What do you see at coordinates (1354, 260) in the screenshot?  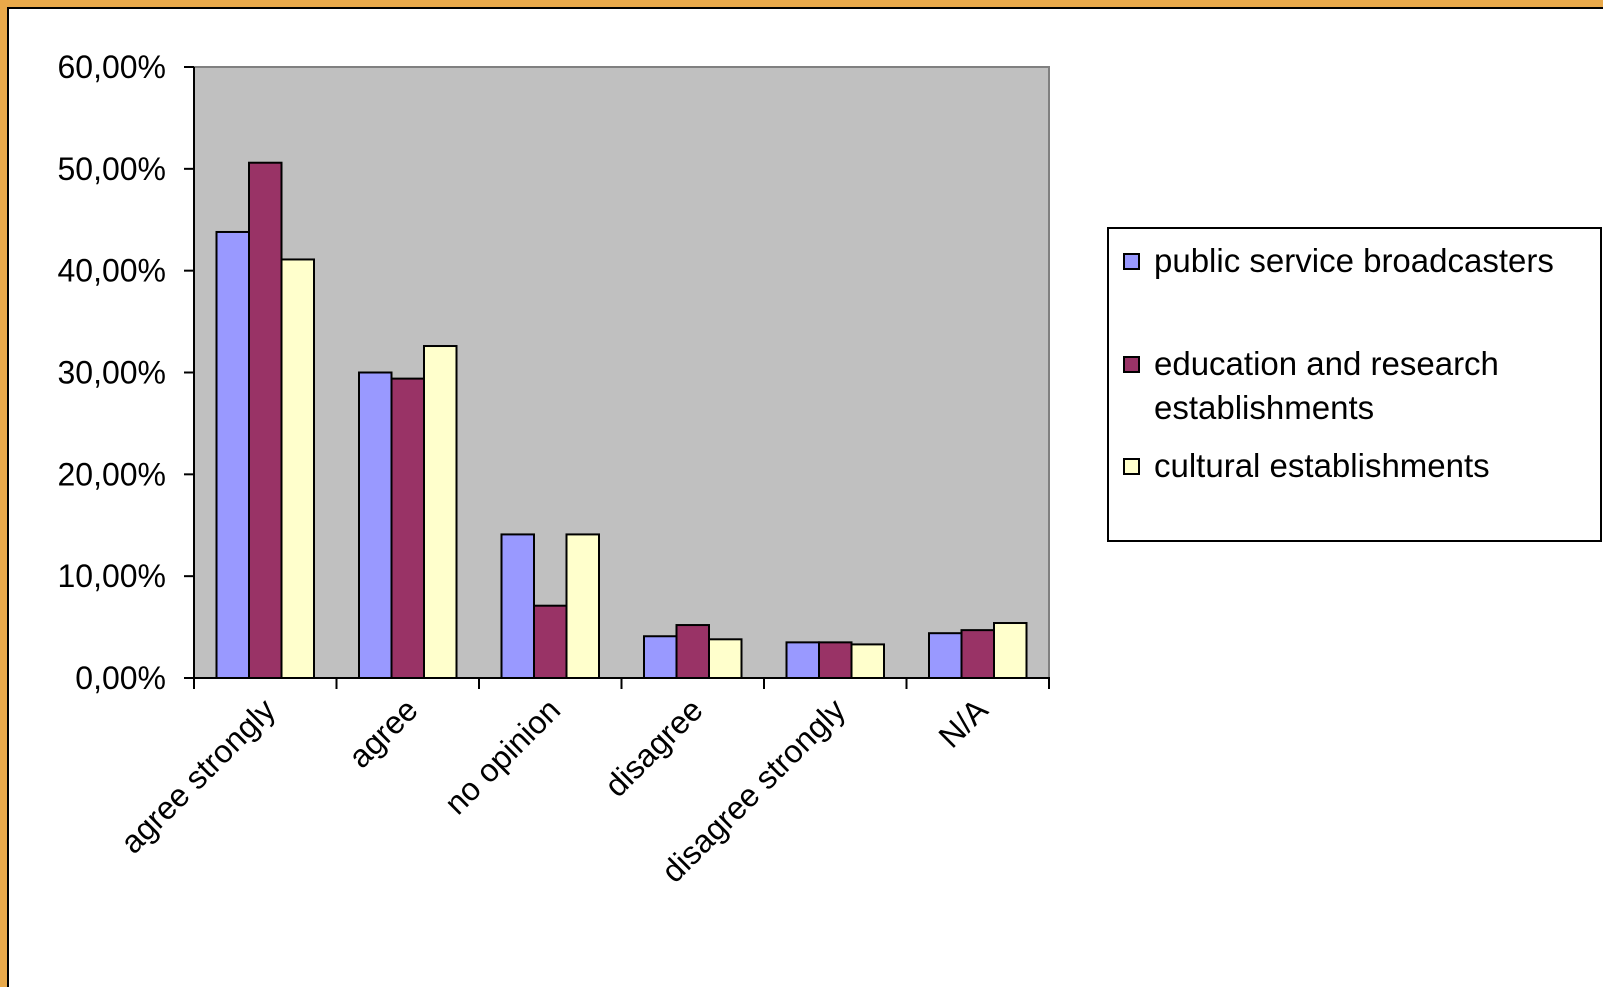 I see `legend-label: public service broadcasters` at bounding box center [1354, 260].